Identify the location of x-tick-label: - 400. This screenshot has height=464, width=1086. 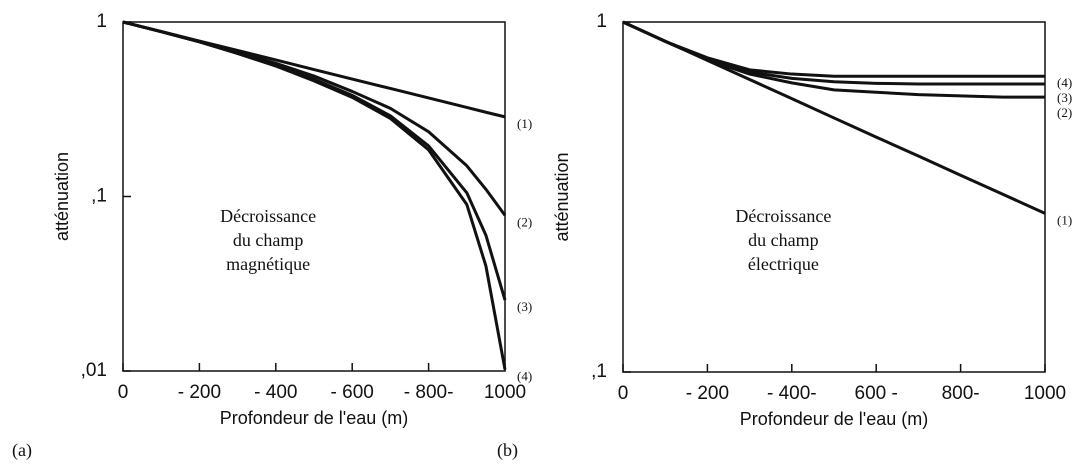
(275, 392).